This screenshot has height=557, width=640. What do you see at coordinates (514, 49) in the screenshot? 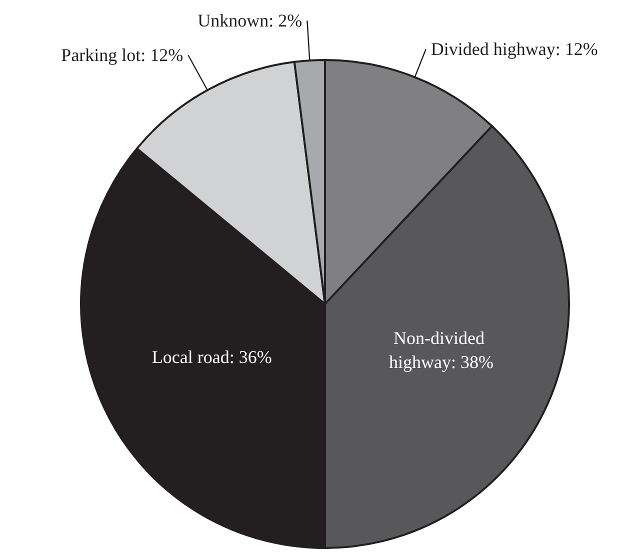
I see `slice-label: Divided highway: 12%` at bounding box center [514, 49].